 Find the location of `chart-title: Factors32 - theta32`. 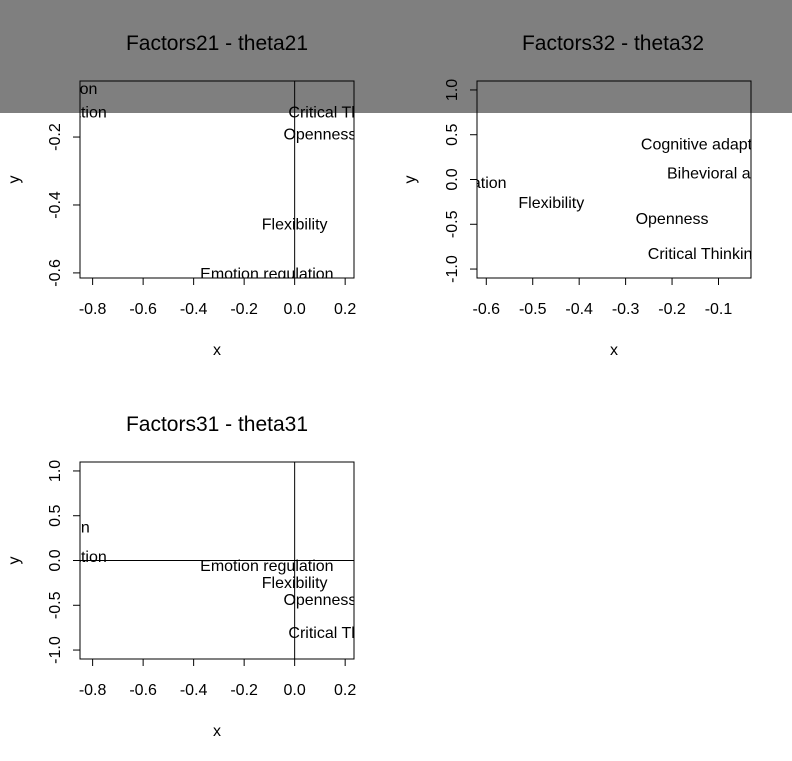

chart-title: Factors32 - theta32 is located at coordinates (613, 43).